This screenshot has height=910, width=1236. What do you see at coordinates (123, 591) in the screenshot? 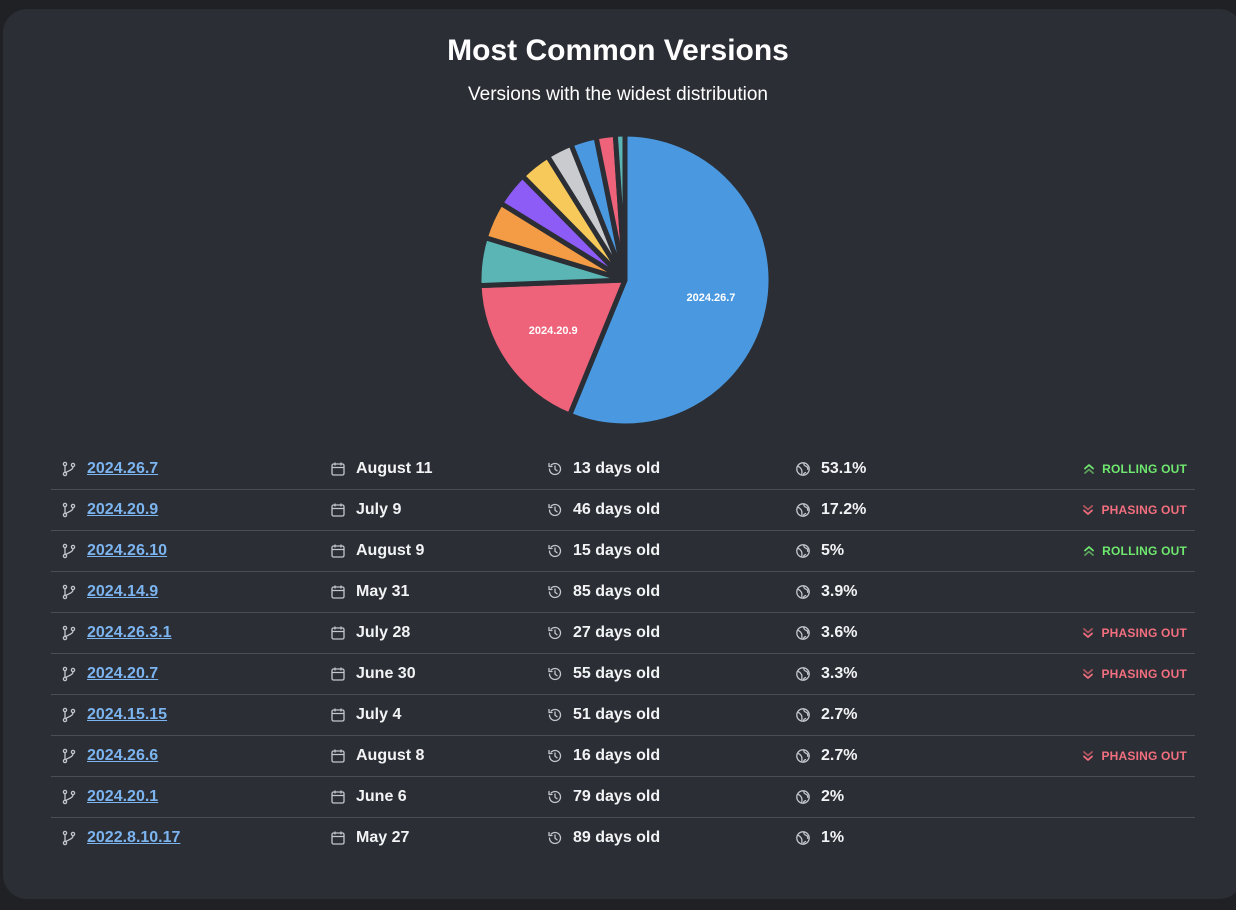
I see `version-link: 2024.14.9` at bounding box center [123, 591].